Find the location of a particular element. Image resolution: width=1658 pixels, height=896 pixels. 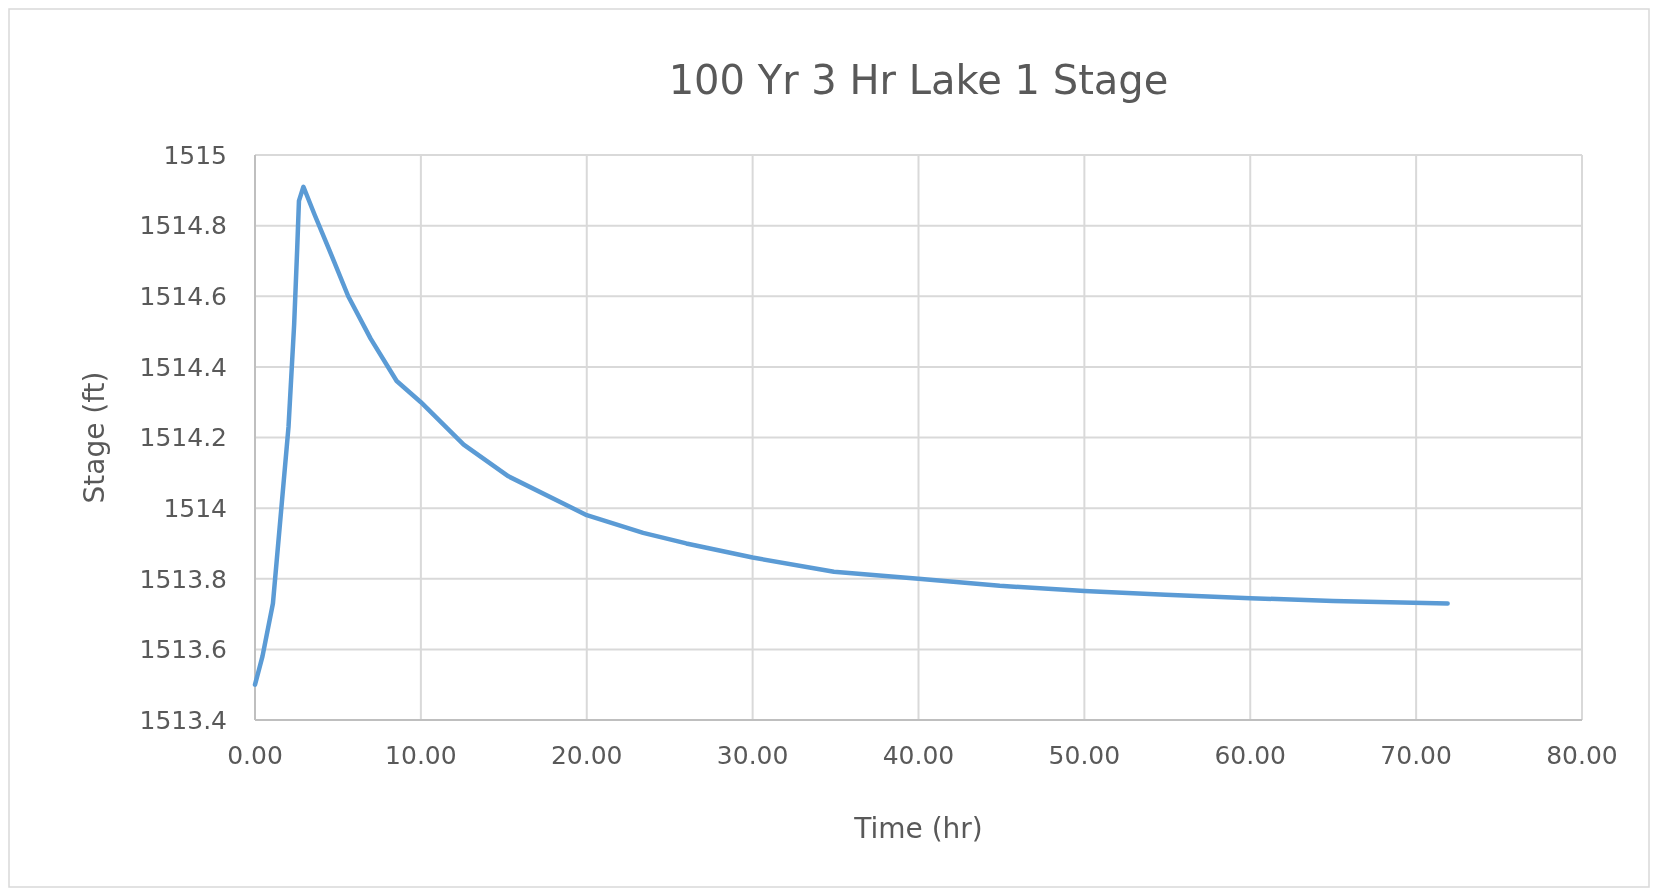

y-axis-title: Stage (ft) is located at coordinates (94, 437).